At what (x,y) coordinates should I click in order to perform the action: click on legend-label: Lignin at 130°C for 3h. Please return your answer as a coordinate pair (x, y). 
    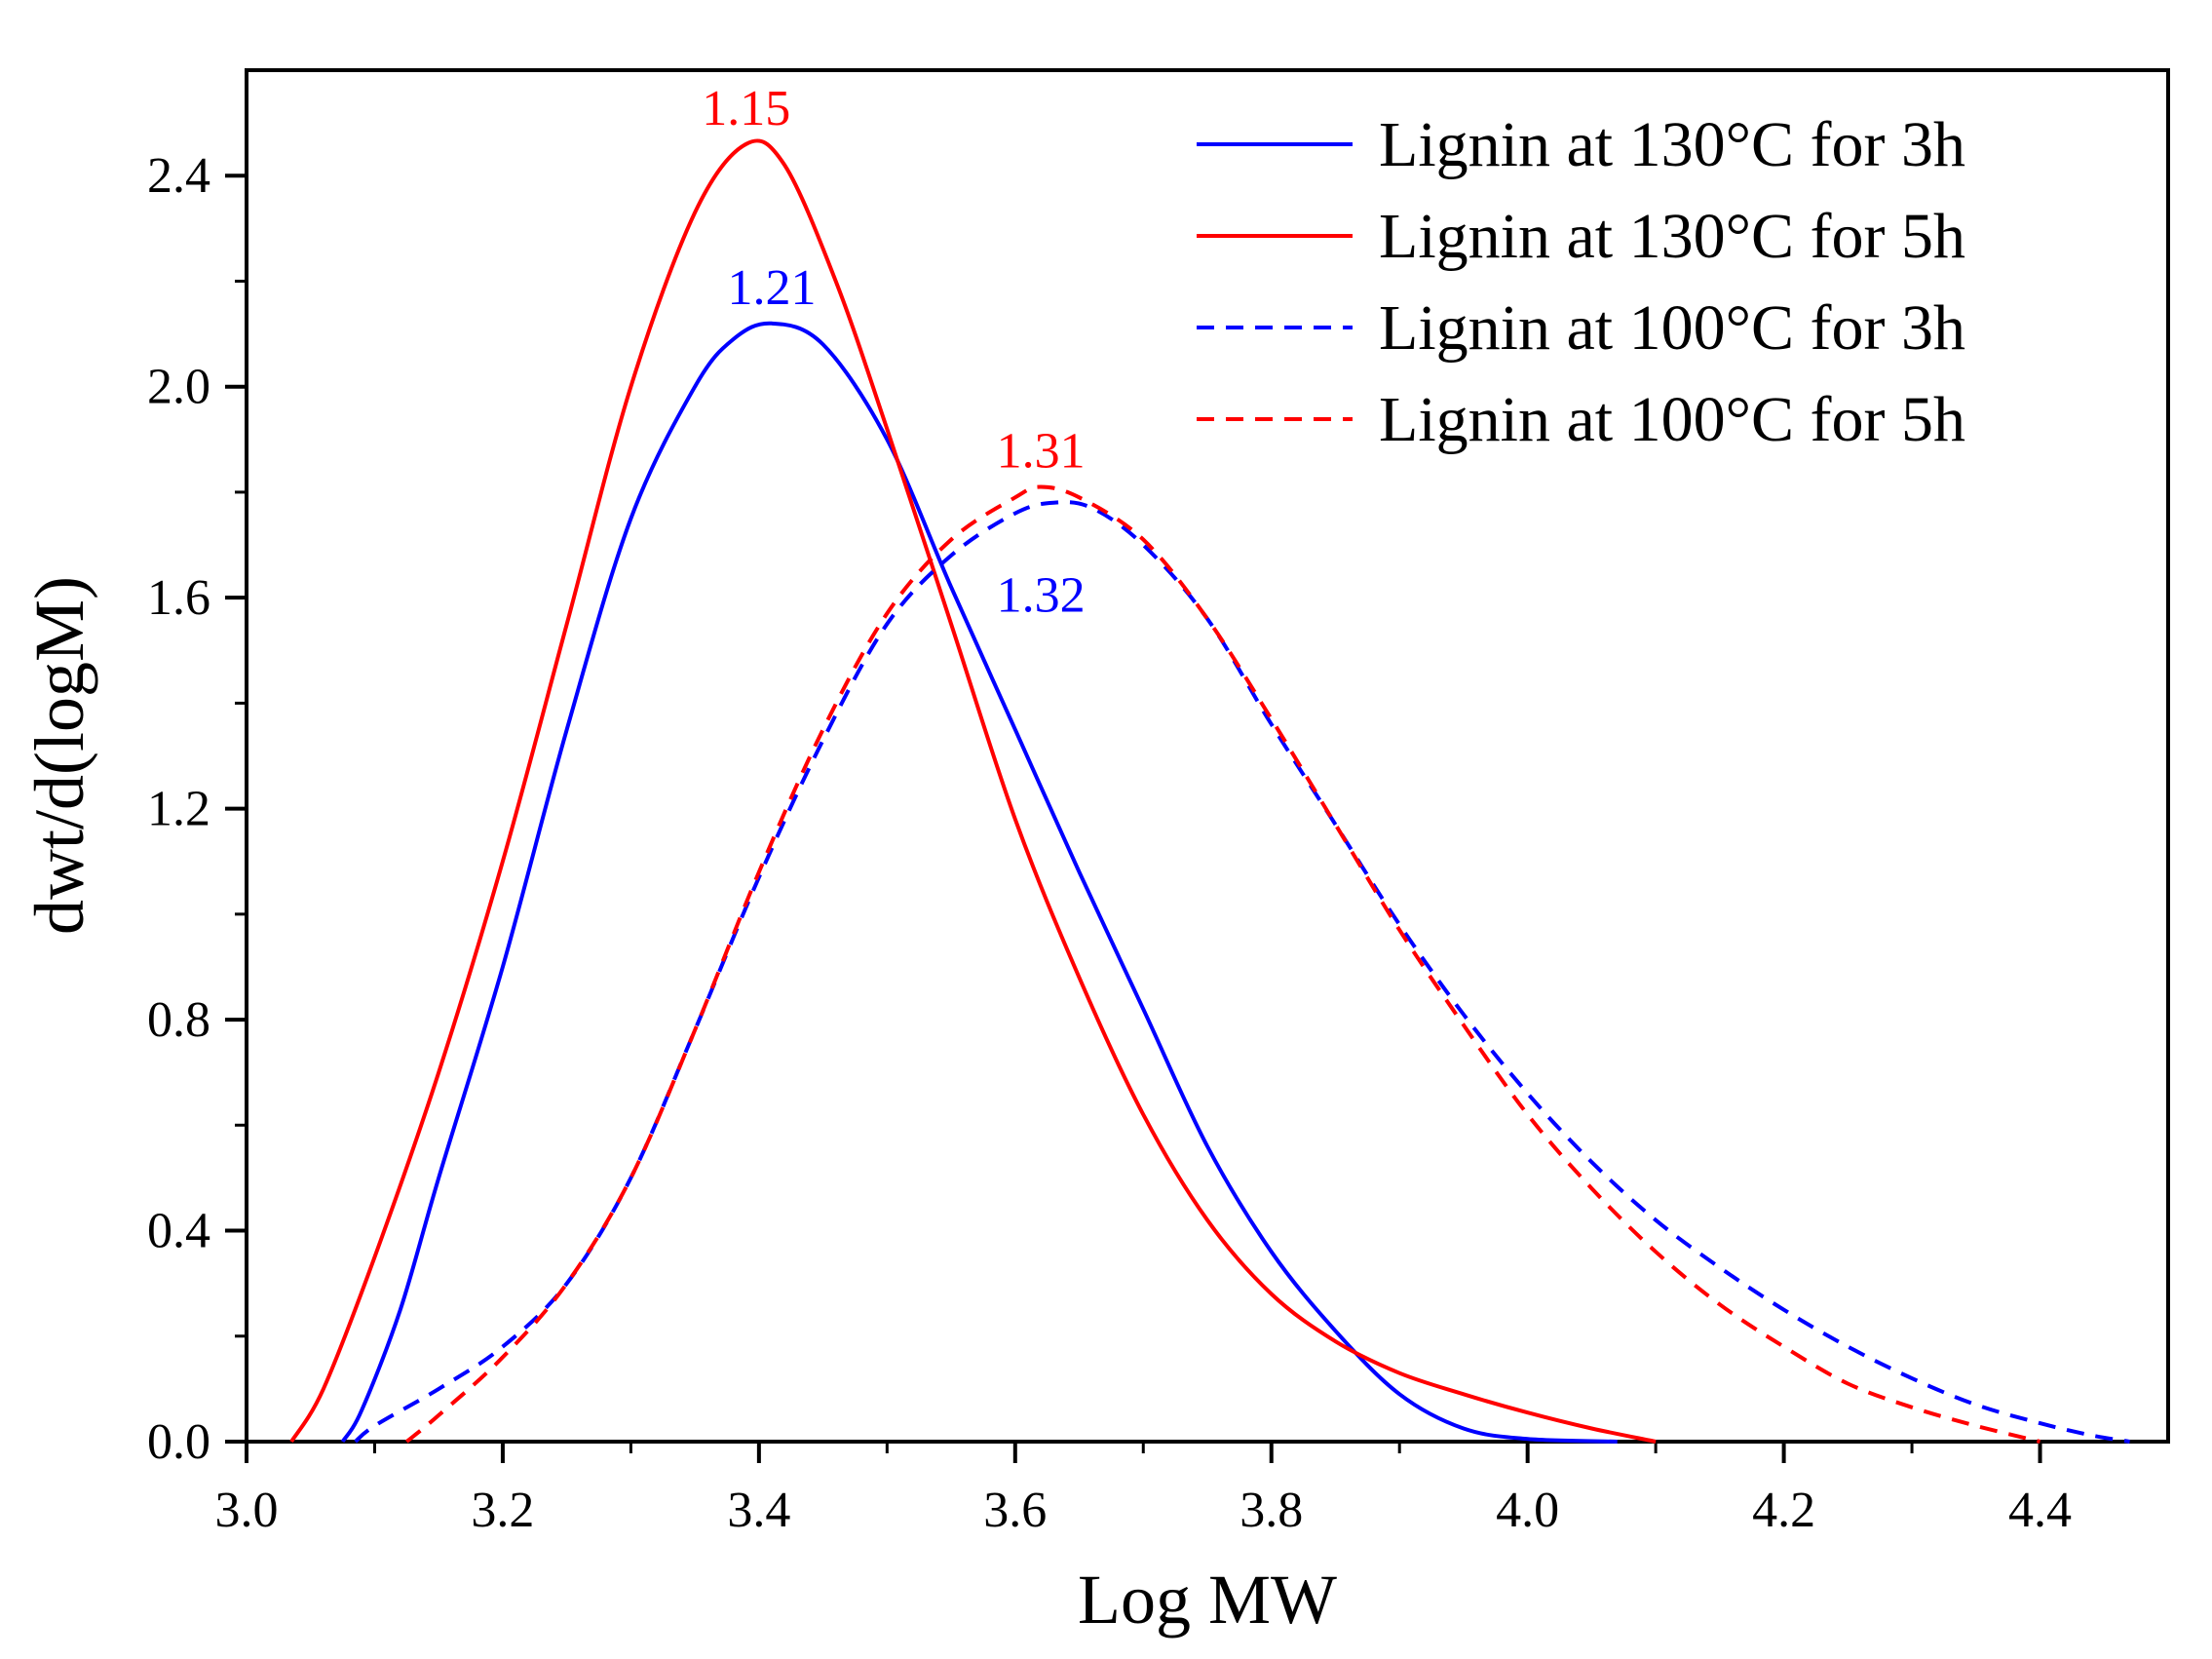
    Looking at the image, I should click on (1672, 144).